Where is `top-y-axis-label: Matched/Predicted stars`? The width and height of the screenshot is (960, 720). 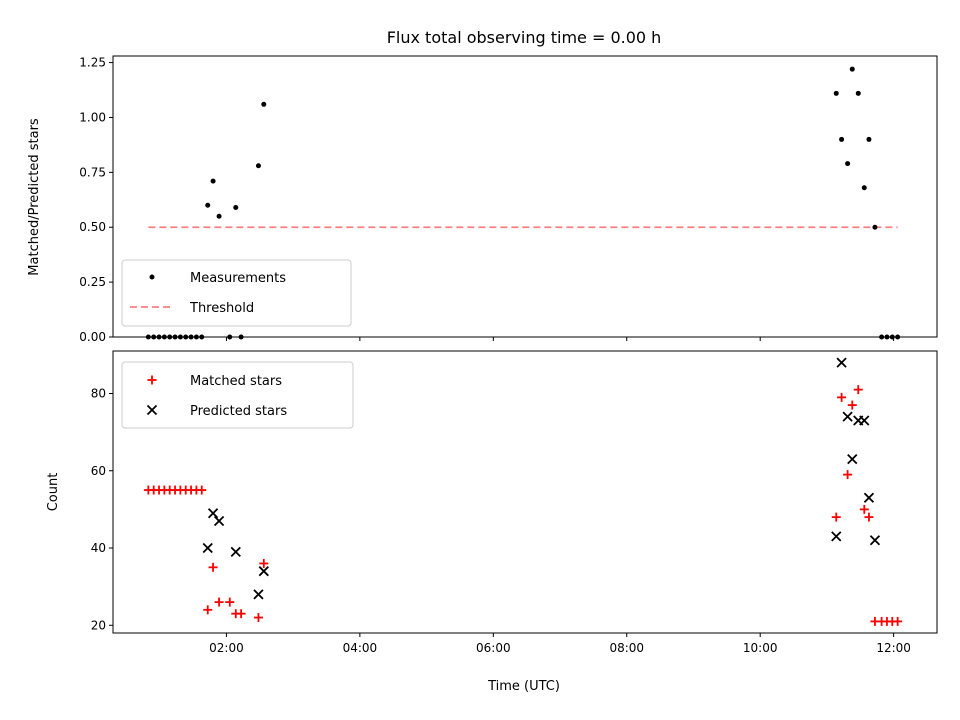
top-y-axis-label: Matched/Predicted stars is located at coordinates (34, 197).